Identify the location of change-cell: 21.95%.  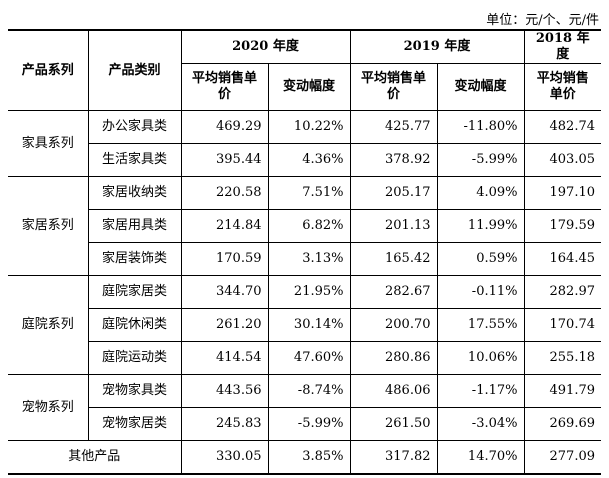
(309, 292).